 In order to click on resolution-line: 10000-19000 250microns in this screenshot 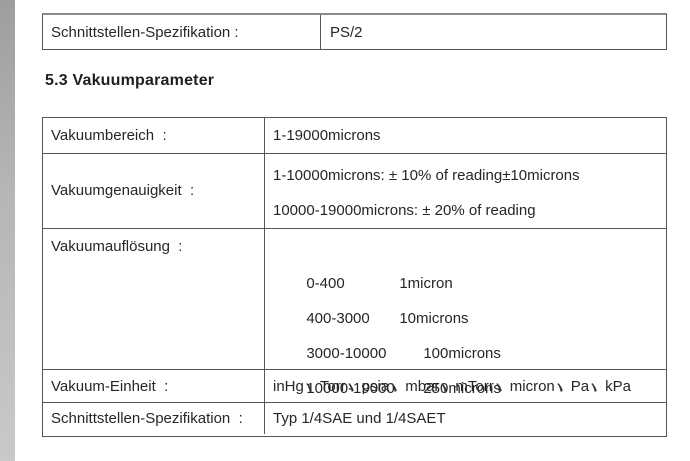, I will do `click(469, 366)`.